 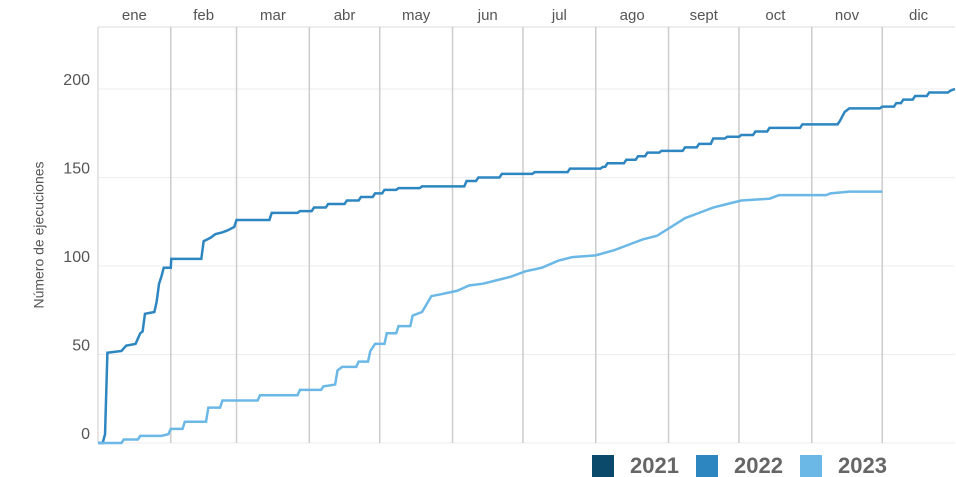 I want to click on legend-label: 2021, so click(x=654, y=465).